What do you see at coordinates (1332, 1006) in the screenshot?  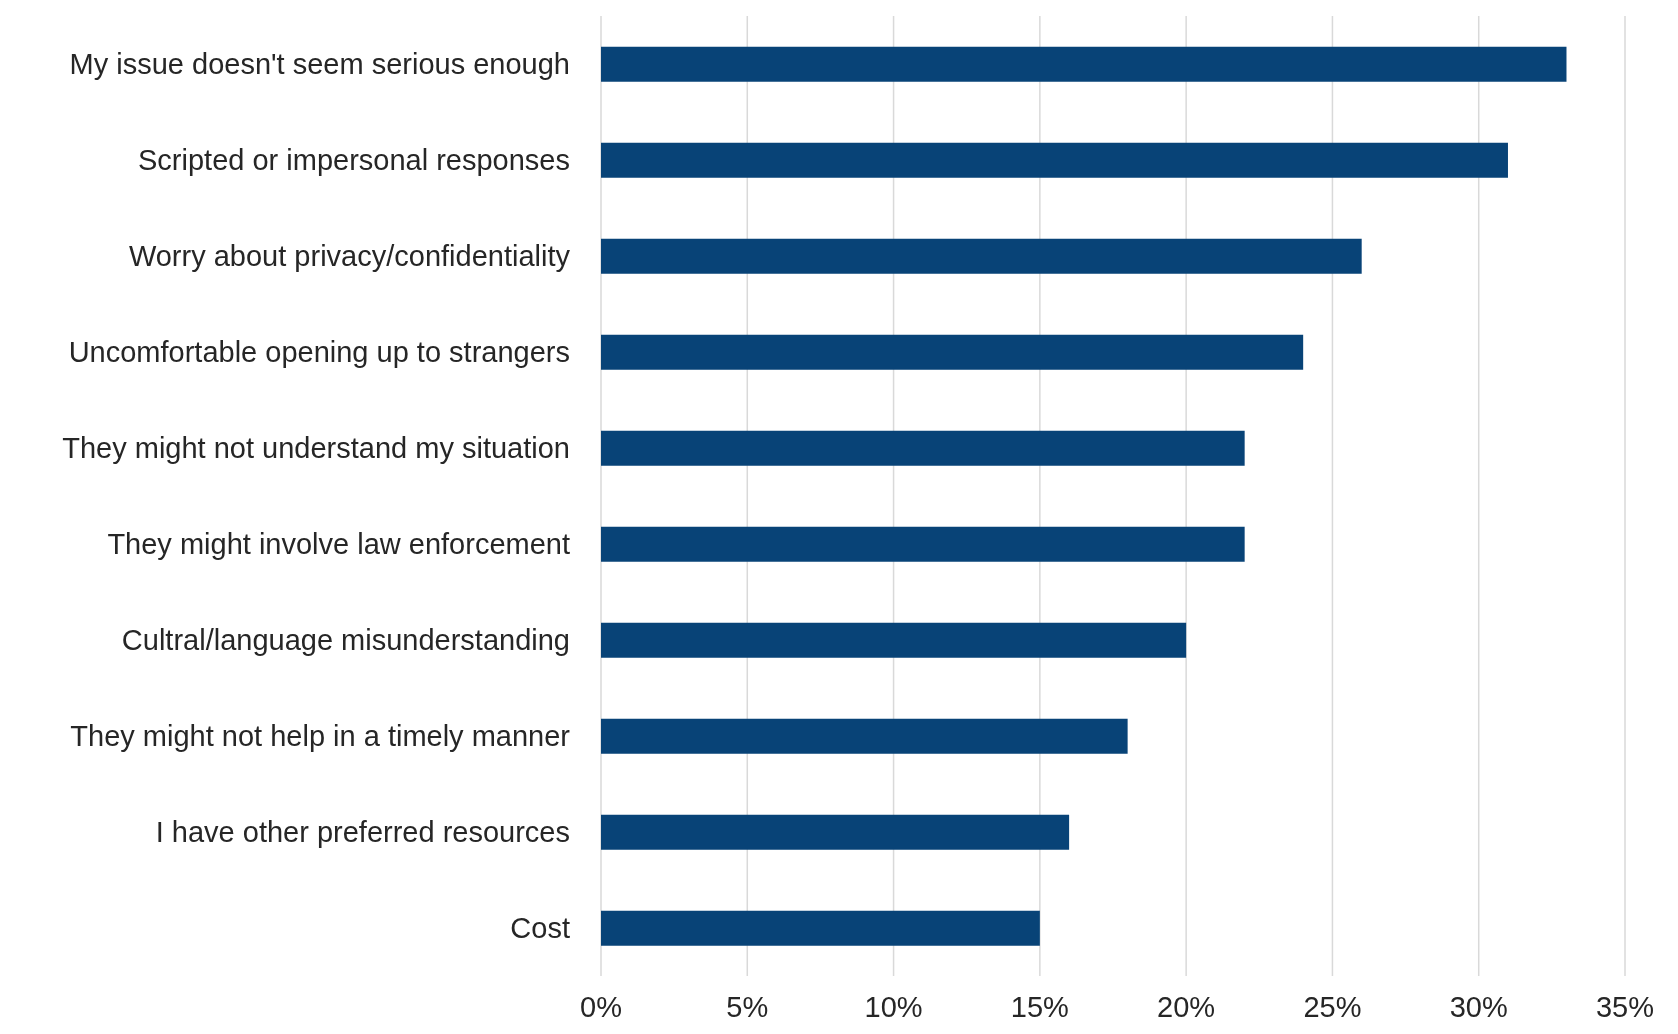 I see `x-tick-label: 25%` at bounding box center [1332, 1006].